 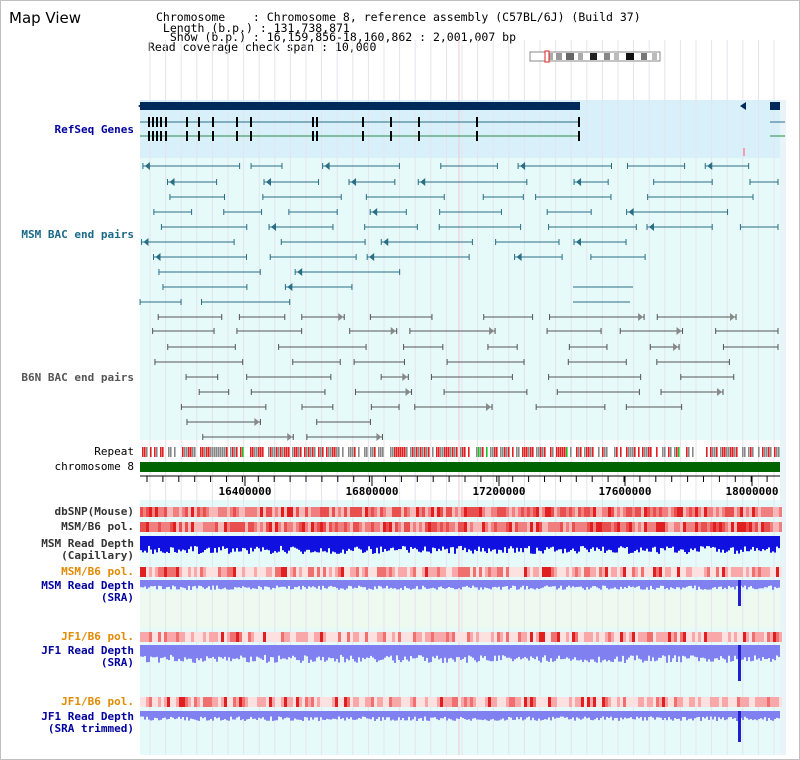 What do you see at coordinates (97, 571) in the screenshot?
I see `track-label-msm-b6-pol-sra: MSM/B6 pol.` at bounding box center [97, 571].